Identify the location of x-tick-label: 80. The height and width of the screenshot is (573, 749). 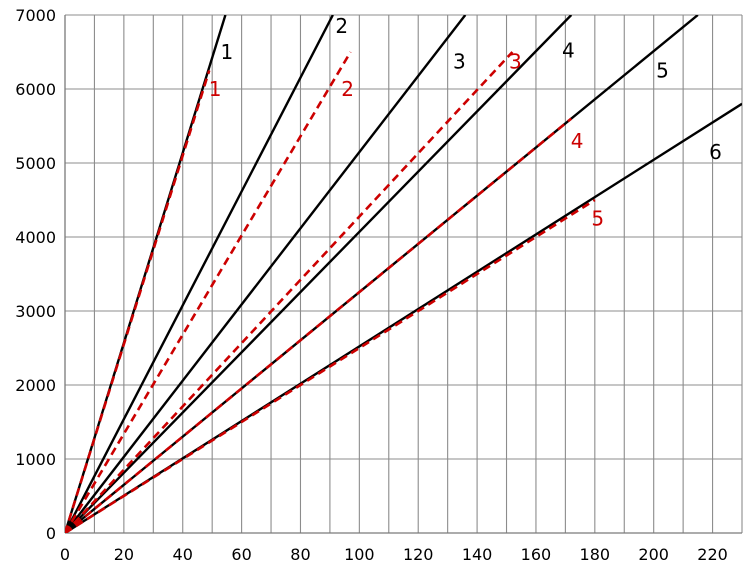
(300, 554).